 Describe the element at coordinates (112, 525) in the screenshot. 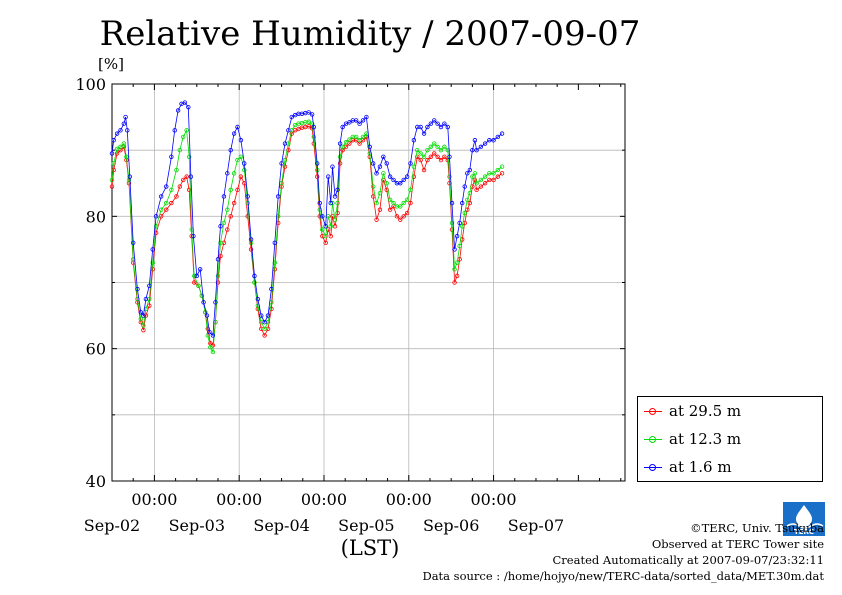

I see `date-label: Sep-02` at that location.